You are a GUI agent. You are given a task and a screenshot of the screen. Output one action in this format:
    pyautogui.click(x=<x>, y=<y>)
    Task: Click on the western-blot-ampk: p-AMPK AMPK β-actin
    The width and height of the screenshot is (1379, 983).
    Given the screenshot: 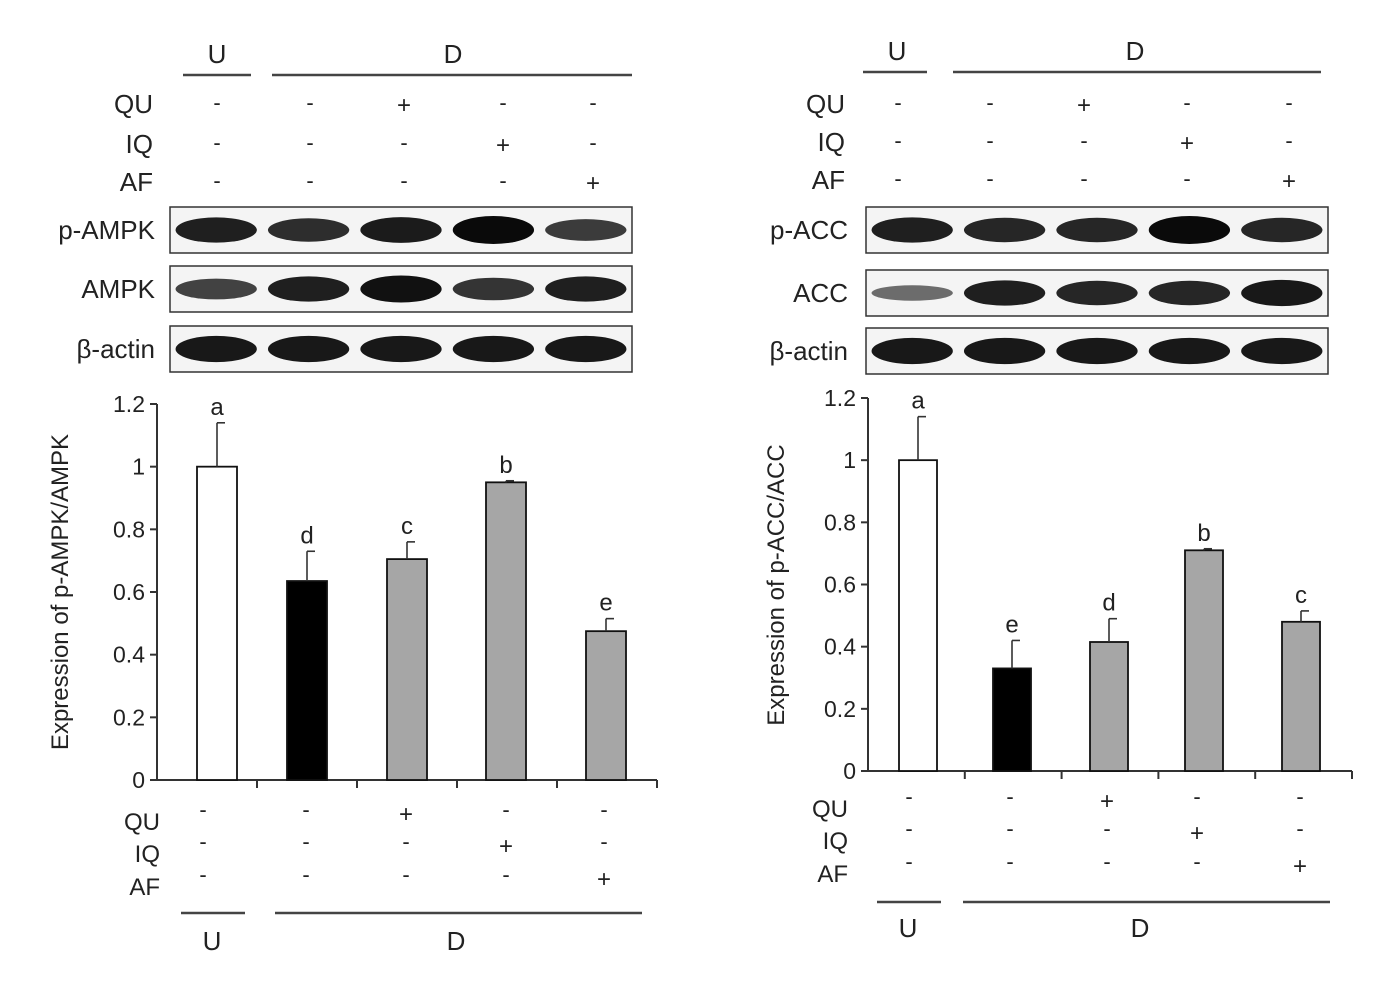 What is the action you would take?
    pyautogui.click(x=345, y=289)
    